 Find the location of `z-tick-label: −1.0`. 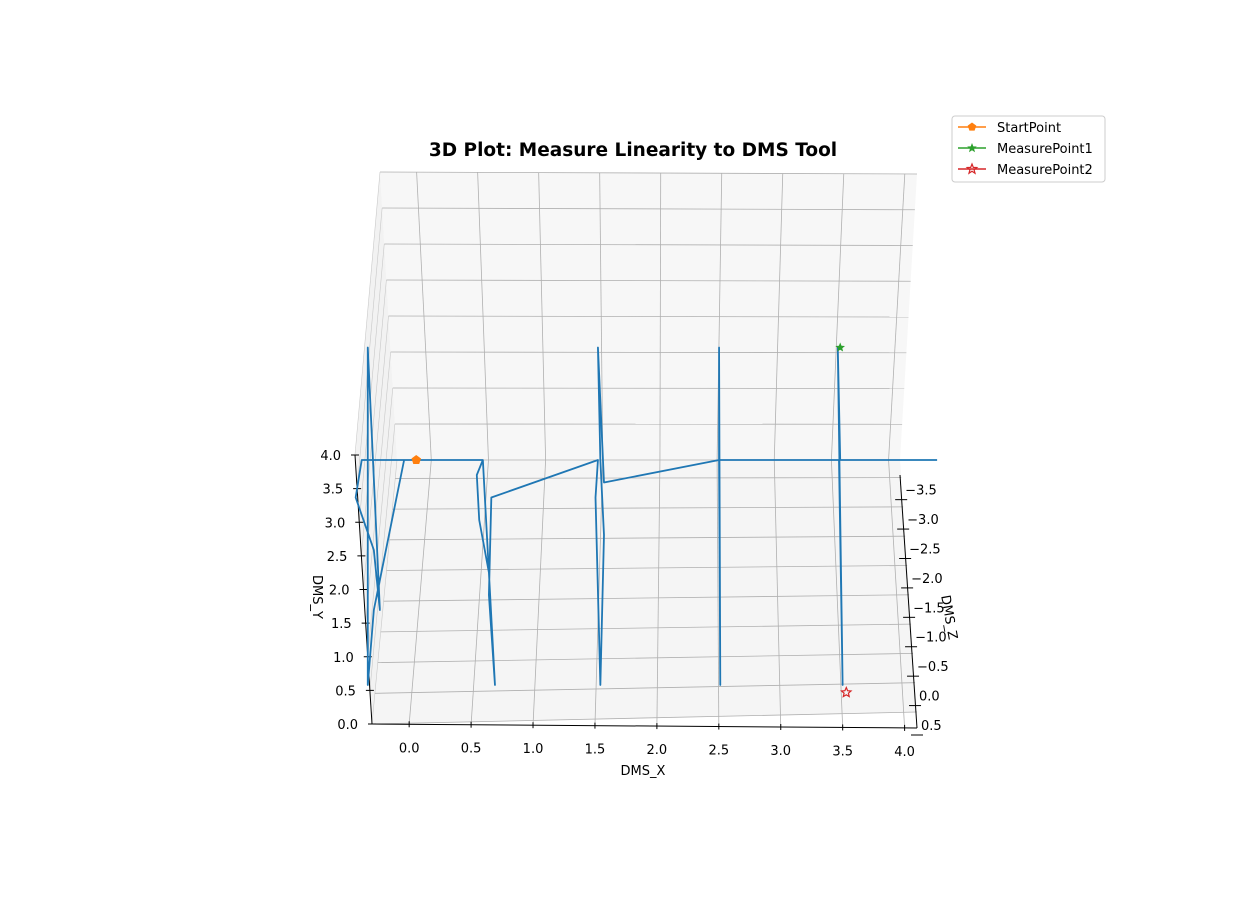

z-tick-label: −1.0 is located at coordinates (931, 638).